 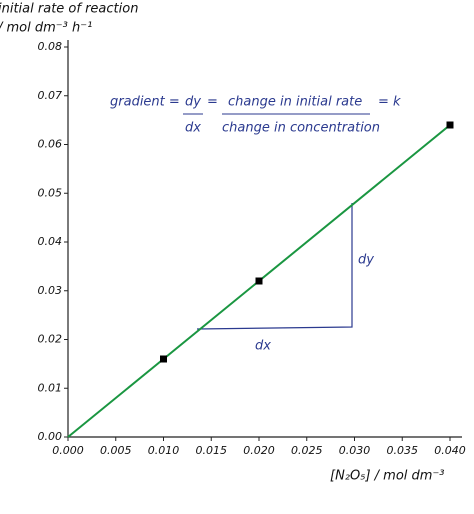 I want to click on y-axis-label: initial rate of reaction, so click(x=69, y=9).